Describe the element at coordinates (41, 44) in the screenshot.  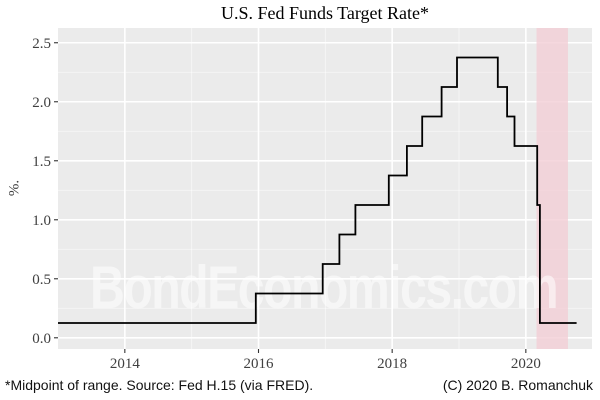
I see `y-tick-label: 2.5` at that location.